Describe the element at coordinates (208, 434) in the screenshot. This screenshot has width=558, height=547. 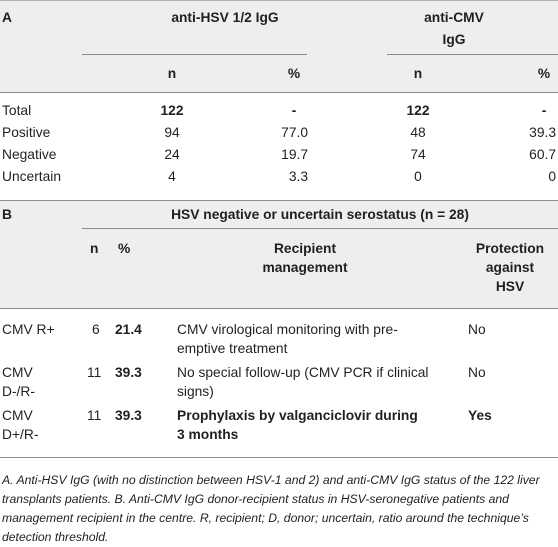
I see `management-cell-line2: 3 months` at that location.